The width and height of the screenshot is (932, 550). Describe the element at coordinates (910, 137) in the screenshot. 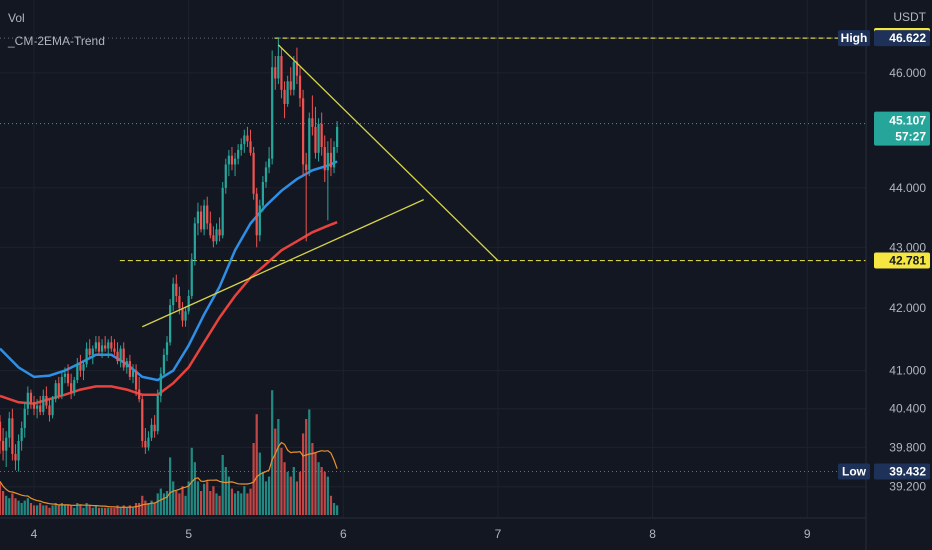

I see `countdown-timer: 57:27` at that location.